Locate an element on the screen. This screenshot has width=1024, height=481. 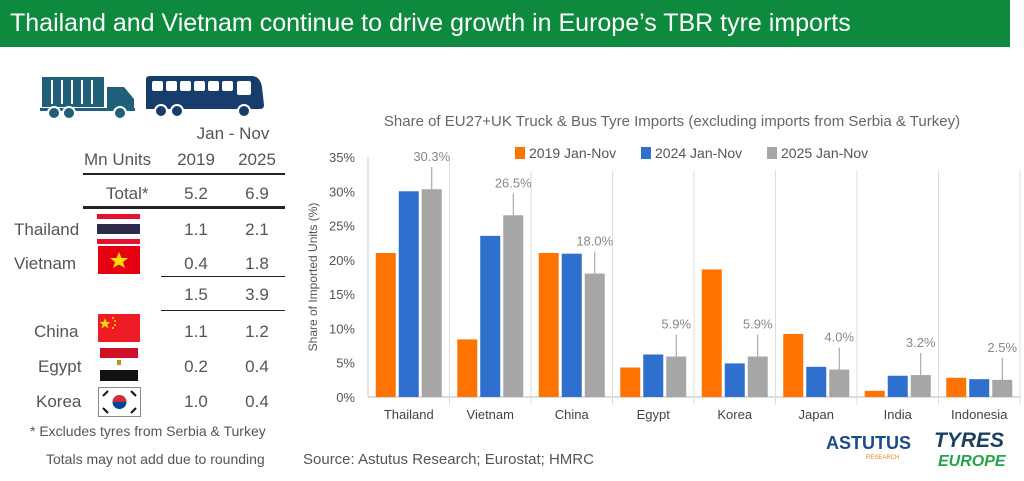
bar-india-2019 is located at coordinates (874, 393).